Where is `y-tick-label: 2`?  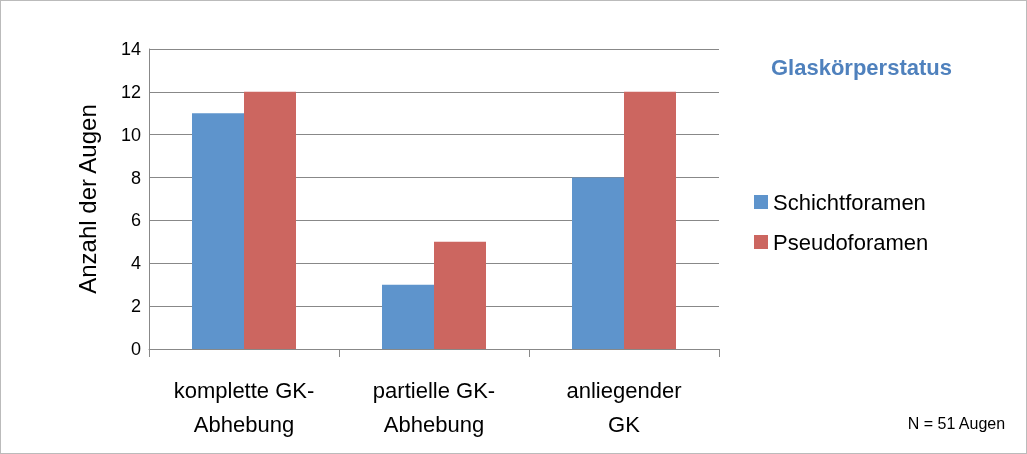 y-tick-label: 2 is located at coordinates (135, 306).